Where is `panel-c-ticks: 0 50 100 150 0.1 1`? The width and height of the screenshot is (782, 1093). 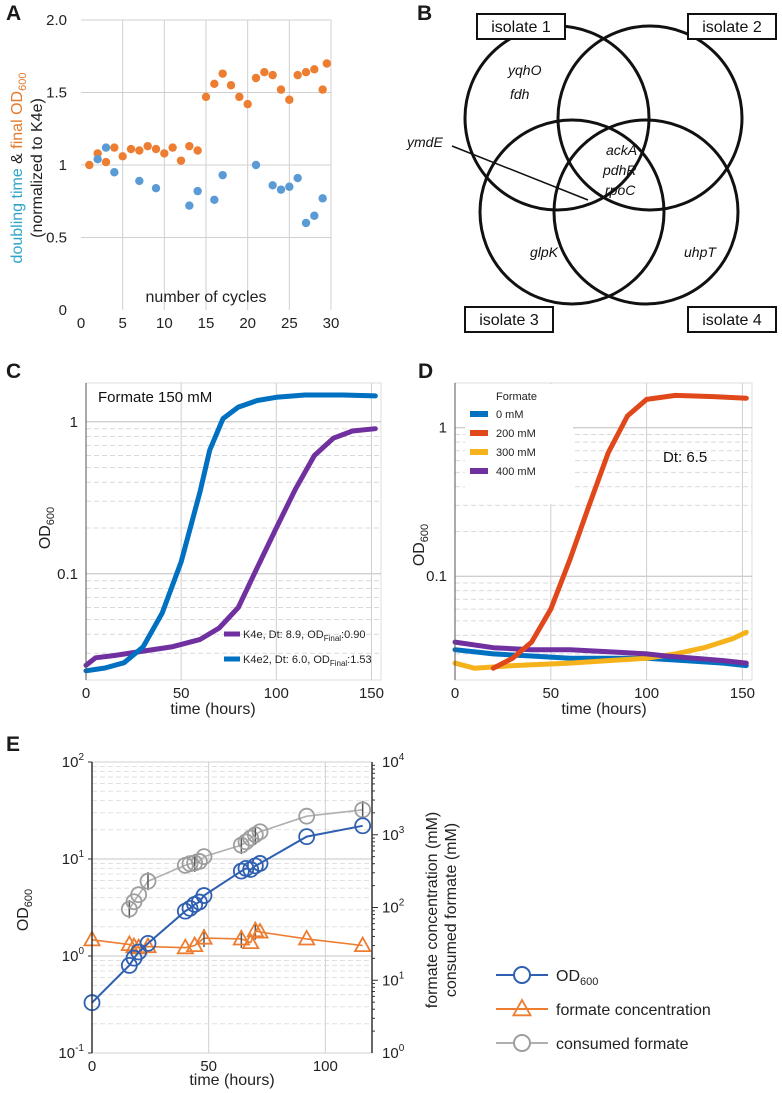 panel-c-ticks: 0 50 100 150 0.1 1 is located at coordinates (220, 542).